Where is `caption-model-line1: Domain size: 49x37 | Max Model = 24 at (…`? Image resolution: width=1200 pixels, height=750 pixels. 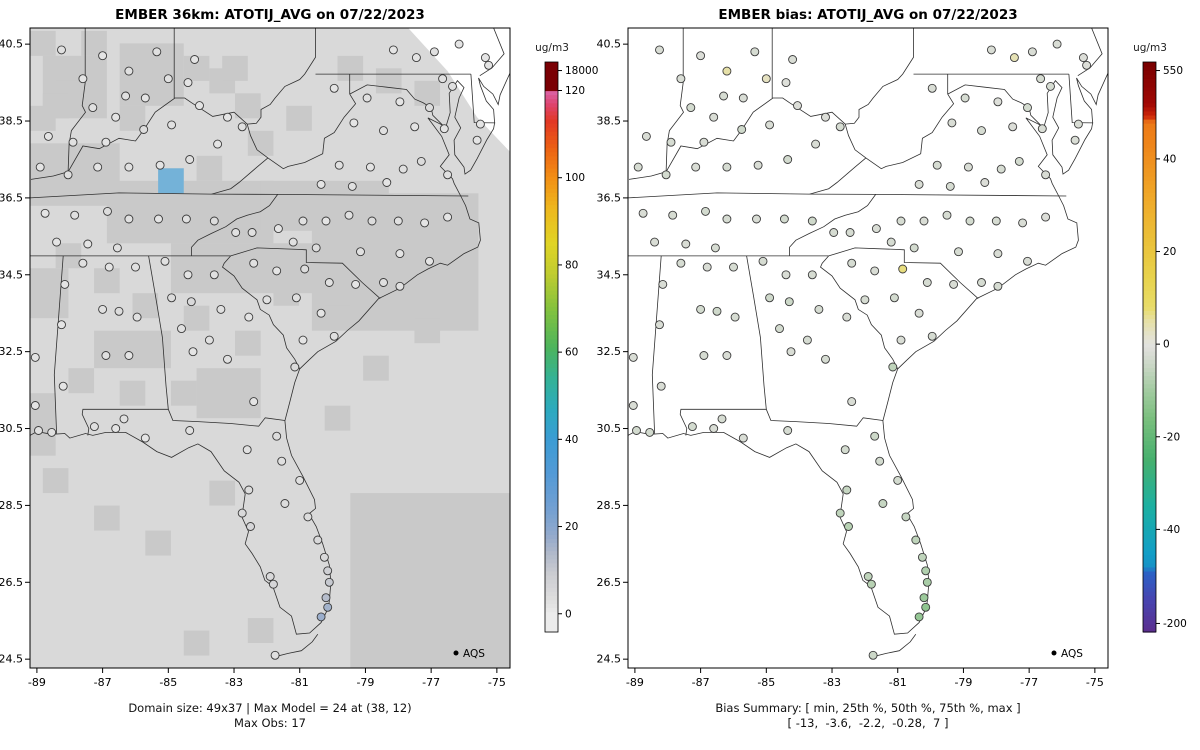 caption-model-line1: Domain size: 49x37 | Max Model = 24 at (… is located at coordinates (270, 708).